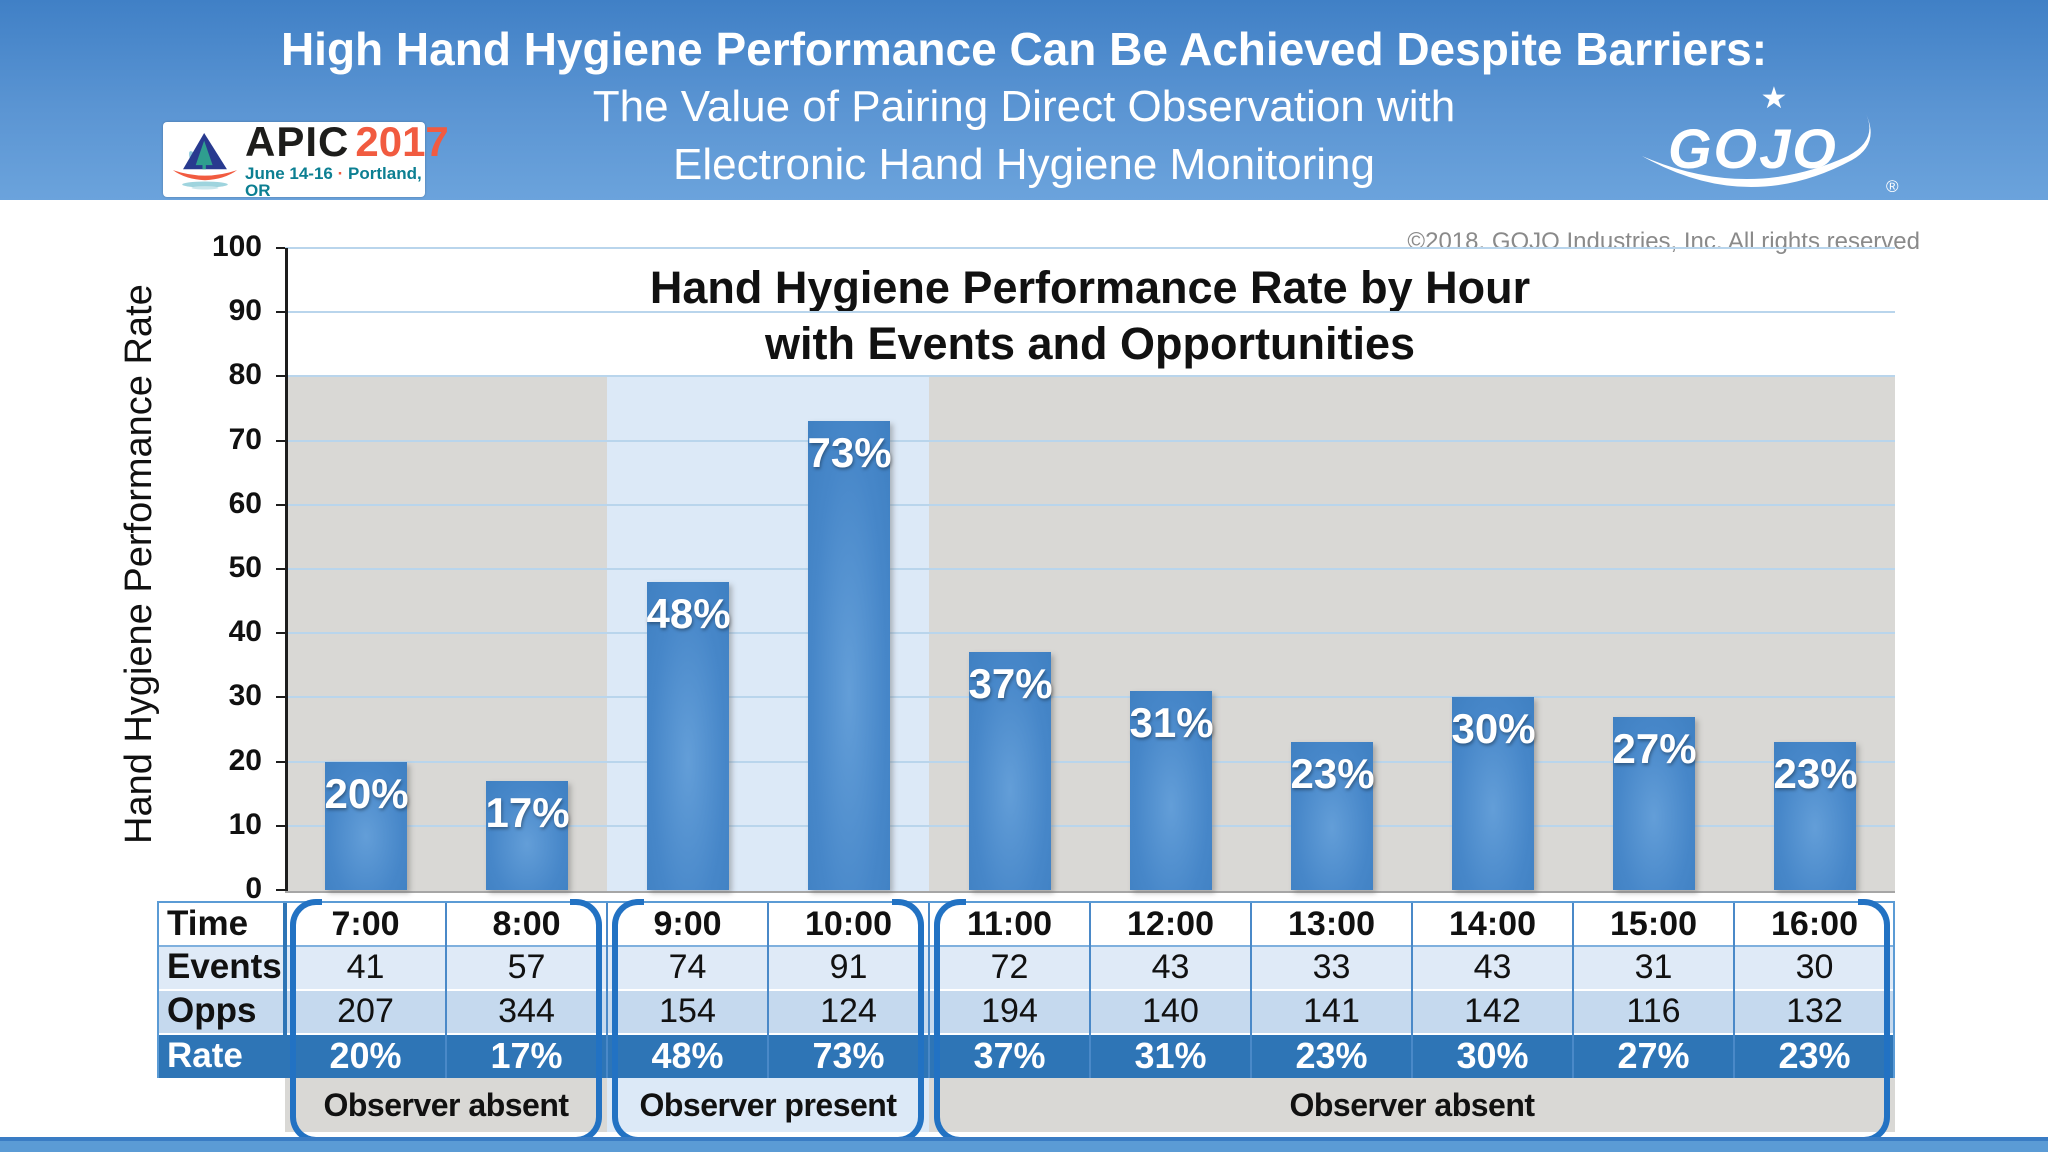 The image size is (2048, 1152). What do you see at coordinates (297, 141) in the screenshot?
I see `apic-name: APIC` at bounding box center [297, 141].